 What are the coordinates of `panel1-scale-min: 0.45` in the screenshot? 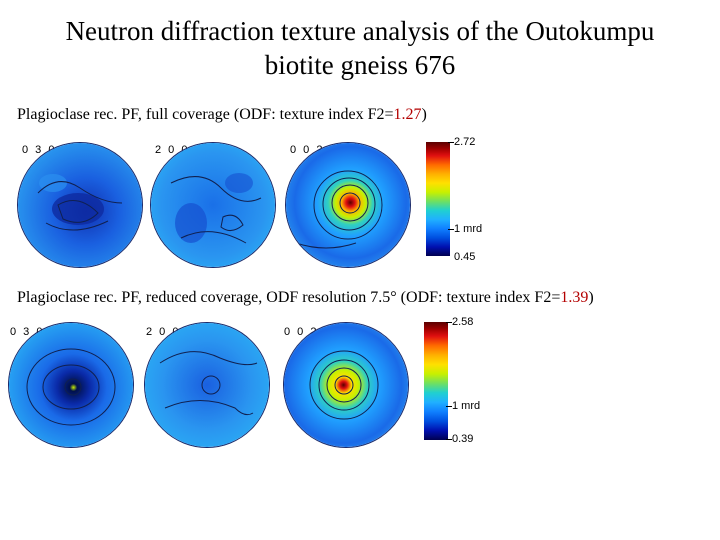 It's located at (465, 257).